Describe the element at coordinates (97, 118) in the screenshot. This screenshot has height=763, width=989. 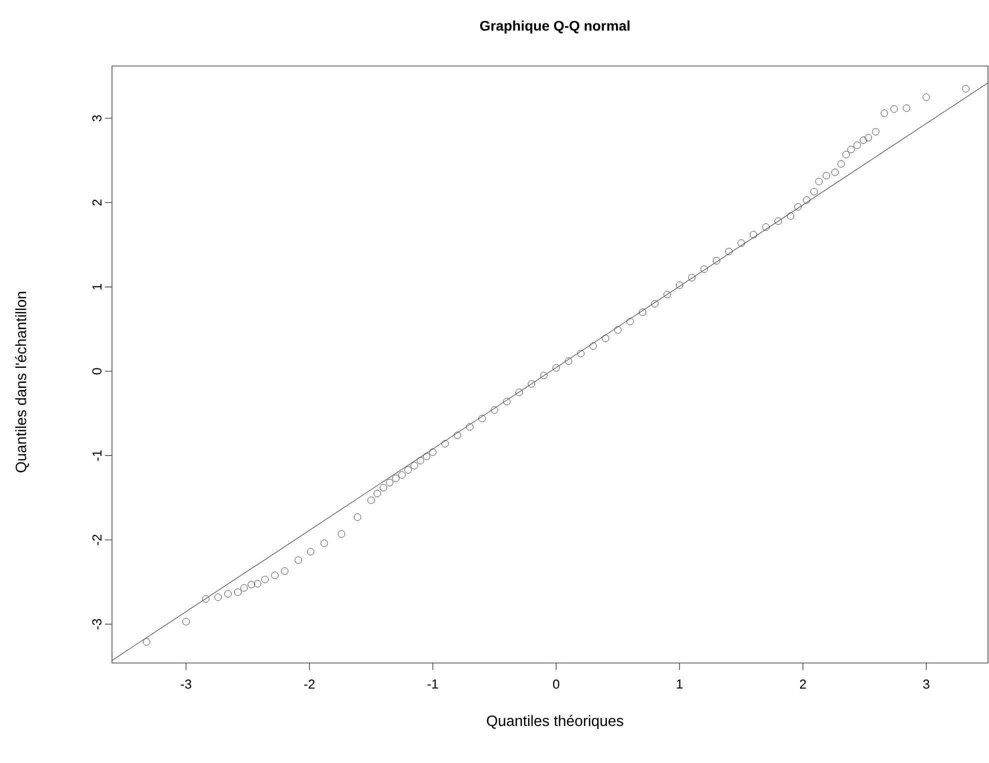
I see `y-tick-label: 3` at that location.